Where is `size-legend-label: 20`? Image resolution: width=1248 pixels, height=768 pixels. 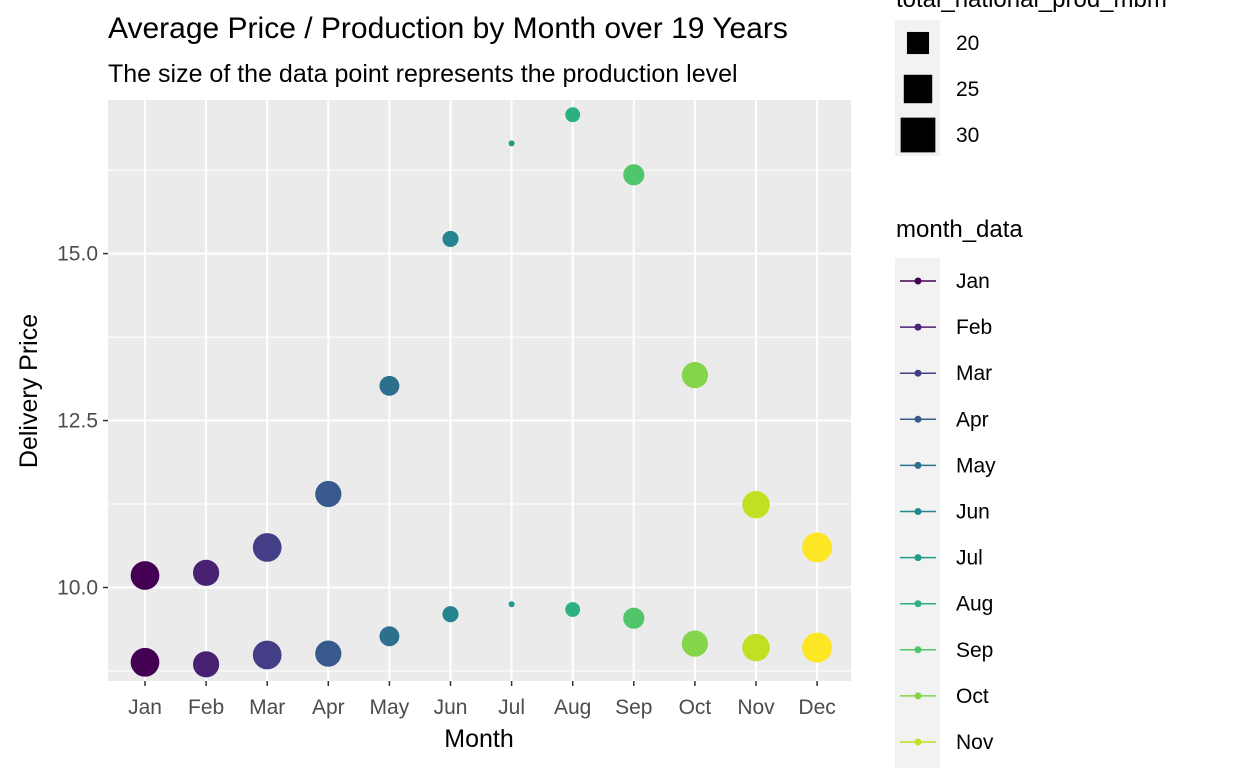 size-legend-label: 20 is located at coordinates (967, 43).